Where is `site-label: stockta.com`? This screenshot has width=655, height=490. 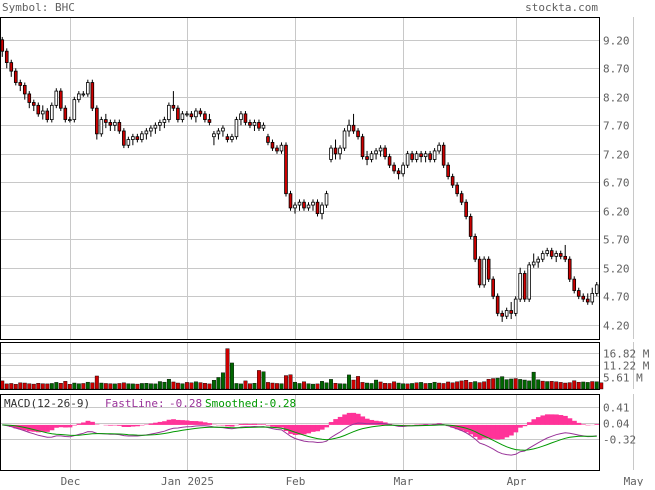 site-label: stockta.com is located at coordinates (561, 7).